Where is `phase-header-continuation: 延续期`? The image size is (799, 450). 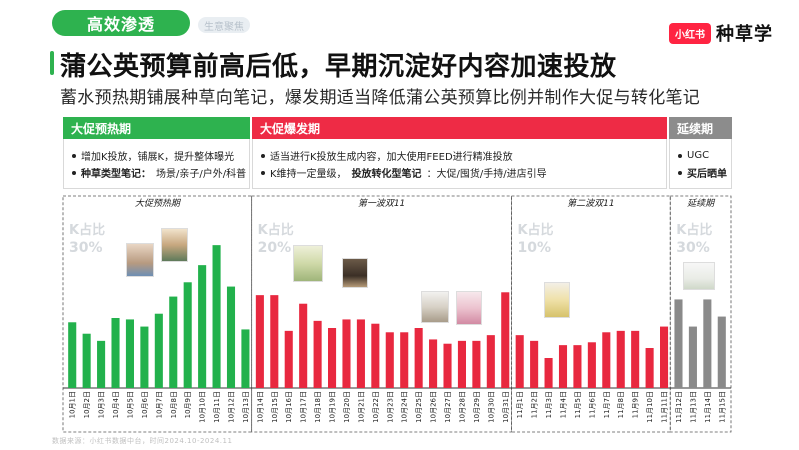
phase-header-continuation: 延续期 is located at coordinates (700, 128).